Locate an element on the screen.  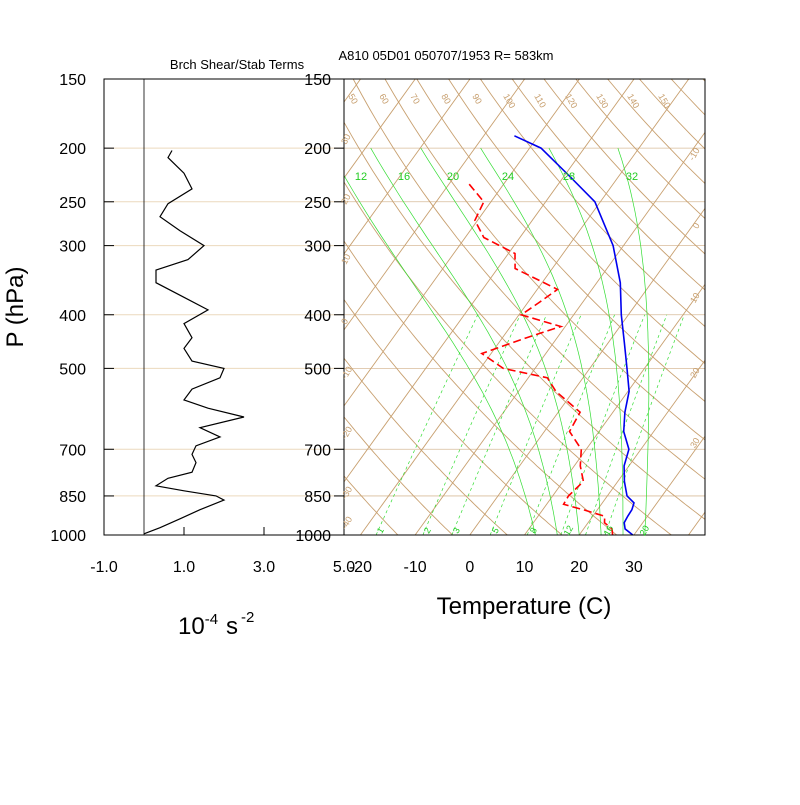
skewt-xtick-label: 0 is located at coordinates (469, 567).